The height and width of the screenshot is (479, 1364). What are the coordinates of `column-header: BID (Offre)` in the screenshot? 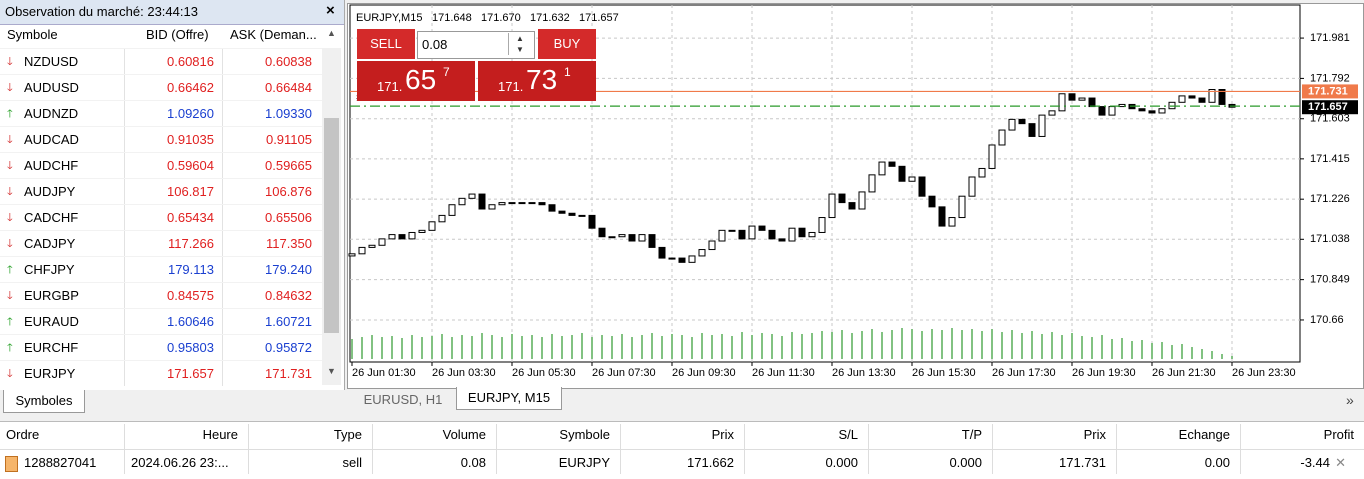 It's located at (177, 34).